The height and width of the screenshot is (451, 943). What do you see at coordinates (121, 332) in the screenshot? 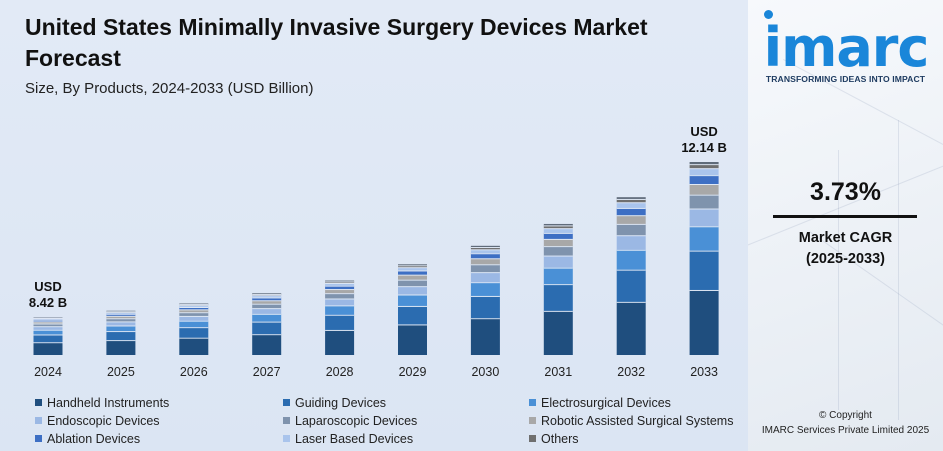
I see `bar-2025` at bounding box center [121, 332].